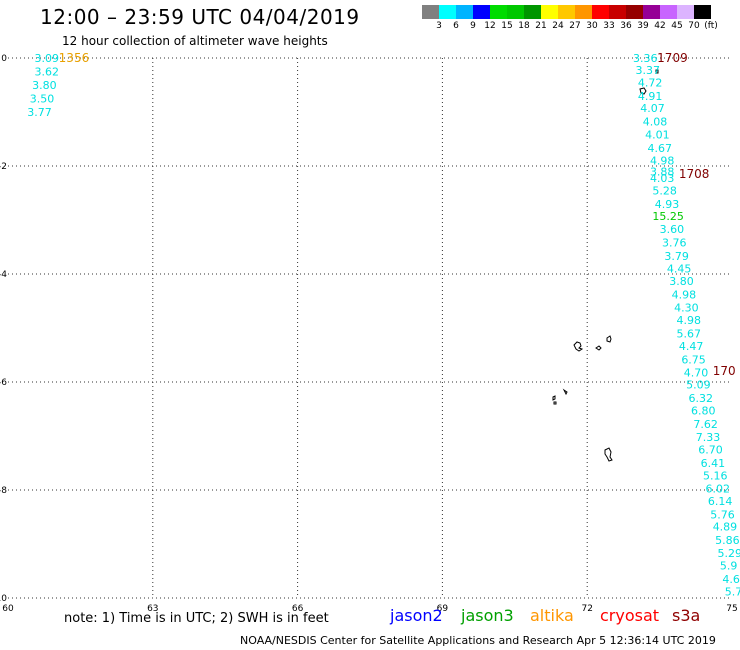 The height and width of the screenshot is (650, 740). I want to click on satellite-legend-item: altika, so click(552, 615).